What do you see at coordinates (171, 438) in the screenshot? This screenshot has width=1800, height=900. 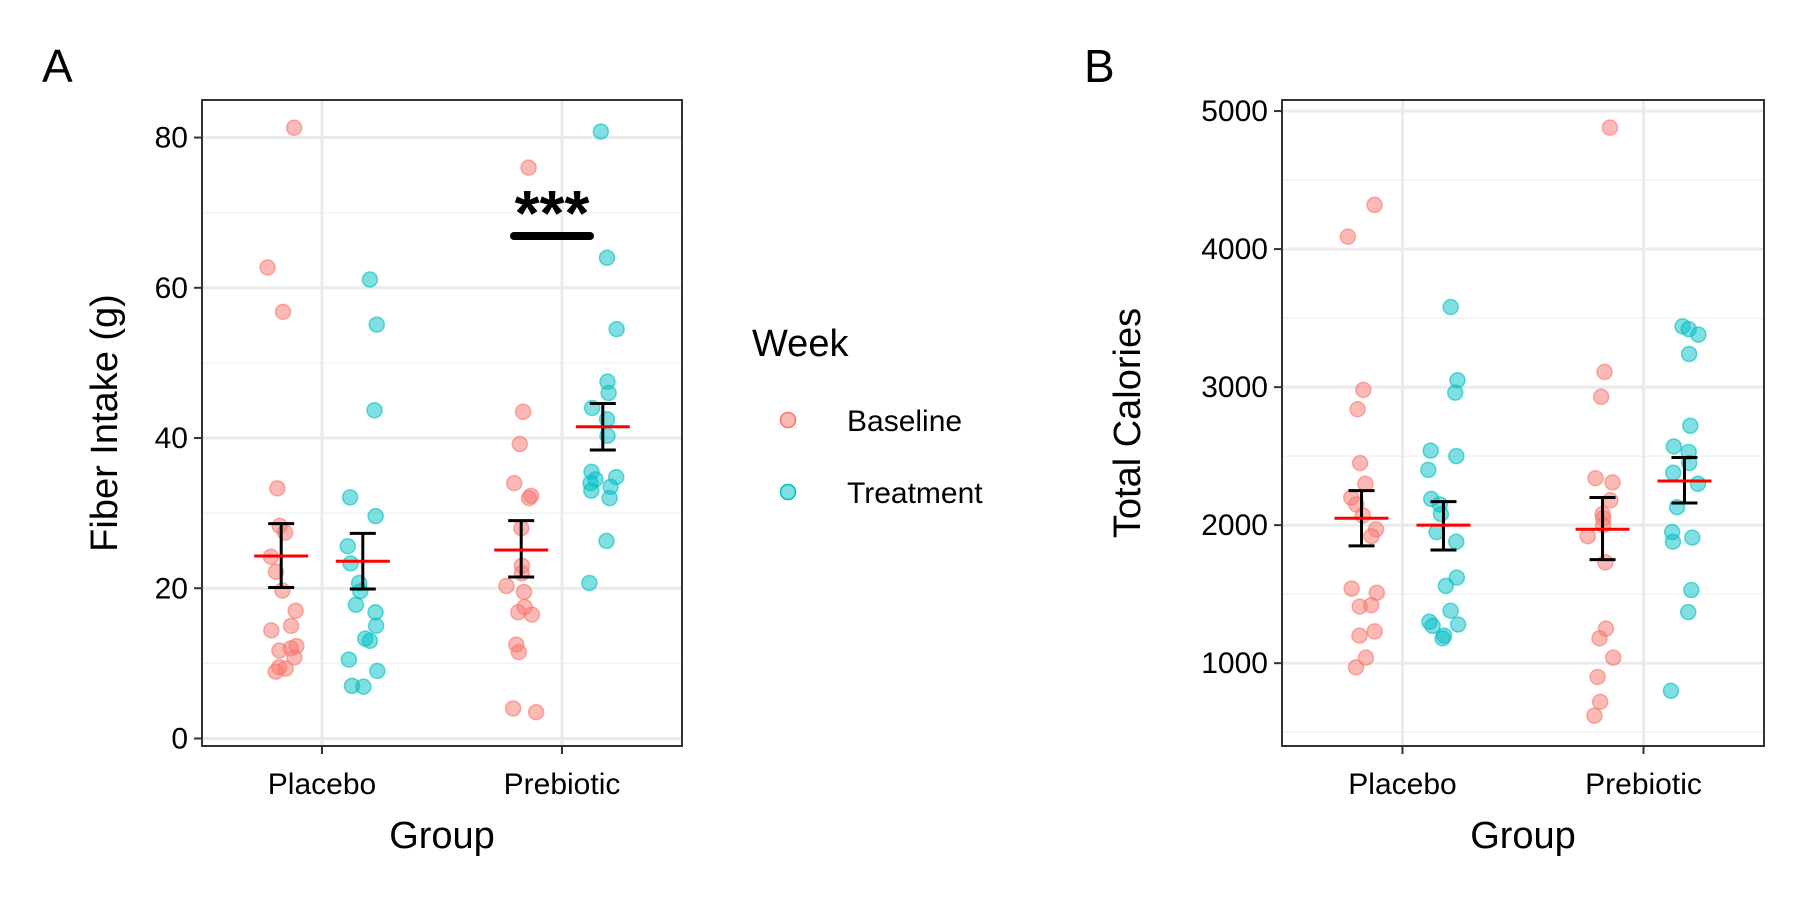 I see `panel-a-y-tick-label: 40` at bounding box center [171, 438].